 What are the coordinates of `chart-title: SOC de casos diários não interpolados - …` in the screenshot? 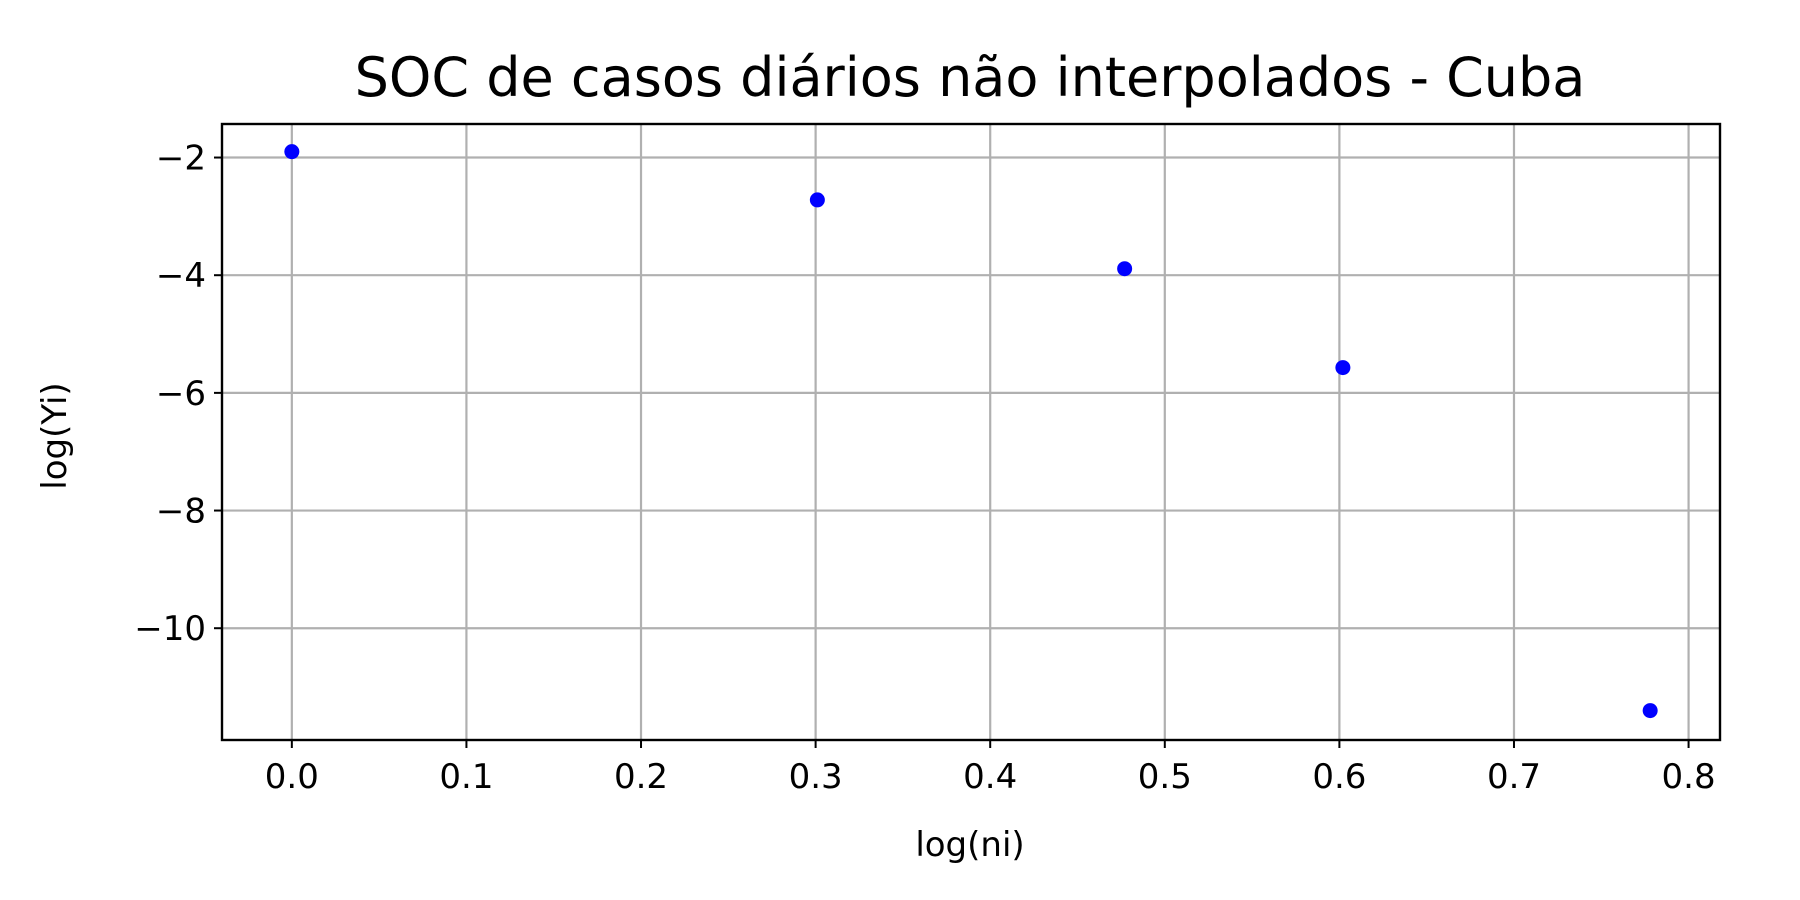 It's located at (970, 77).